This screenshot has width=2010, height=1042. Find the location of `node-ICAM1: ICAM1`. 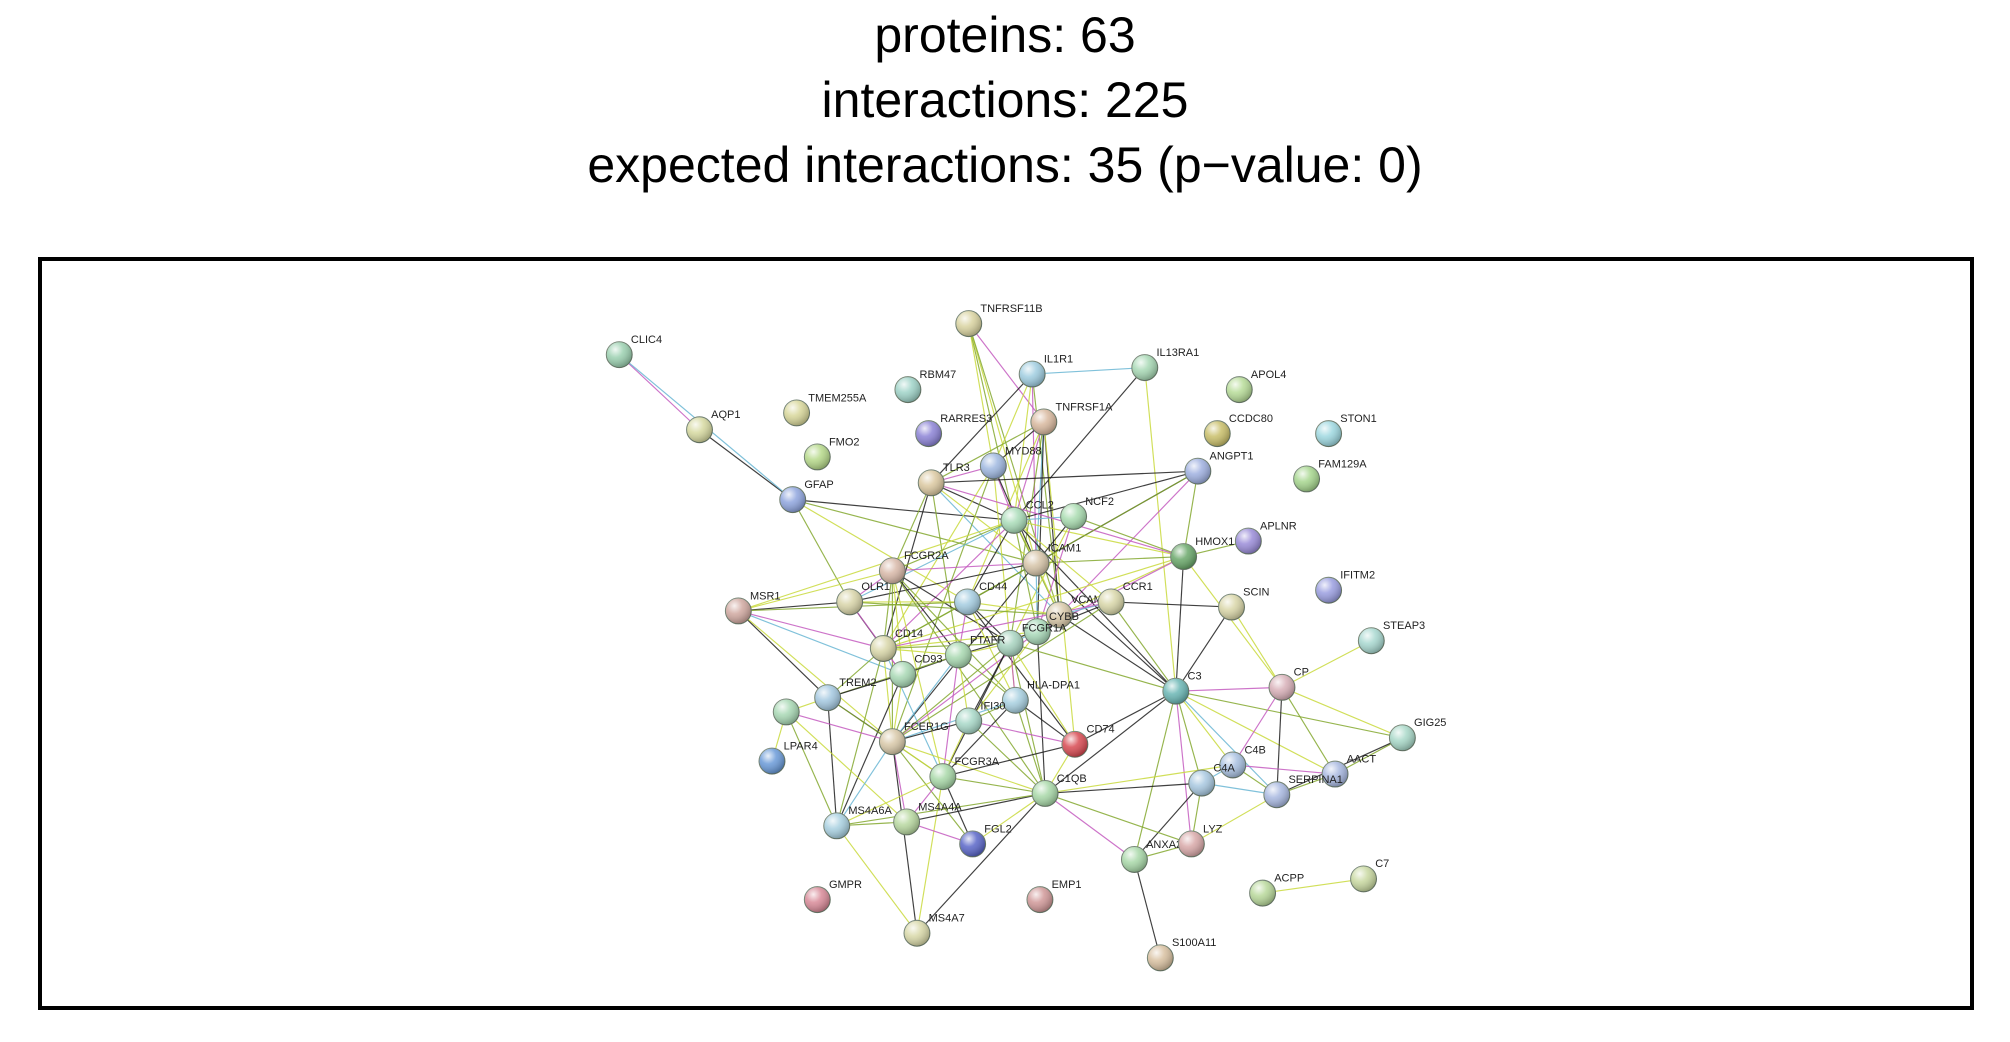

node-ICAM1: ICAM1 is located at coordinates (1051, 559).